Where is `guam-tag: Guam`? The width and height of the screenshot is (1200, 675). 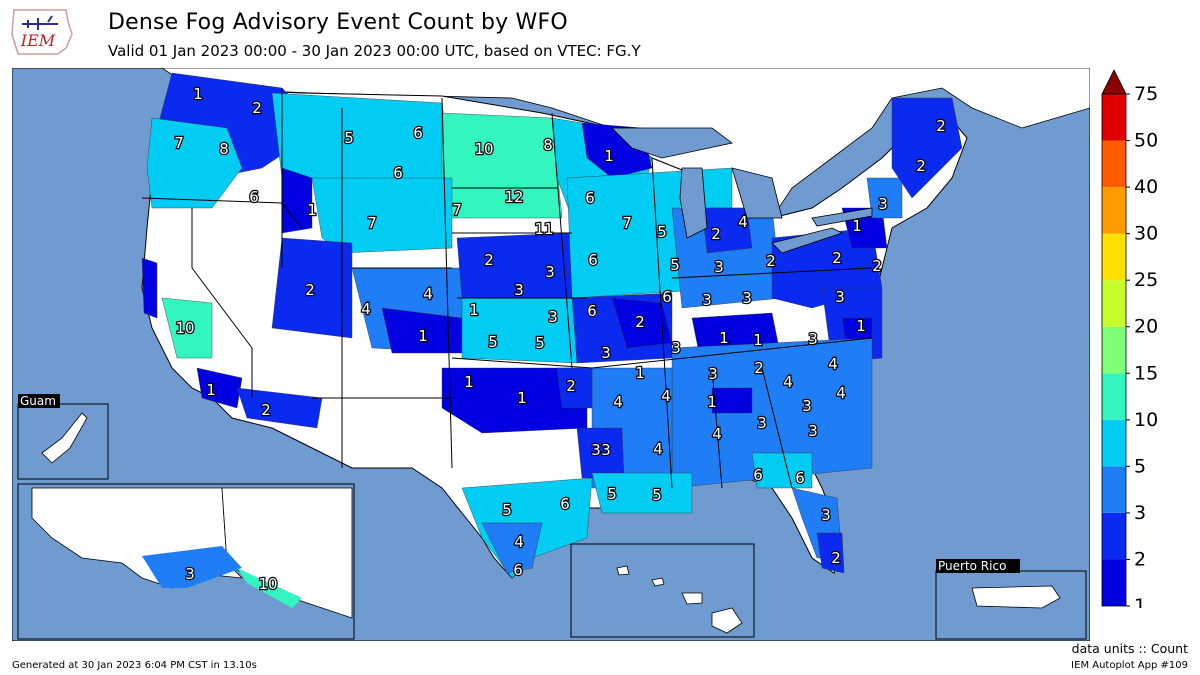
guam-tag: Guam is located at coordinates (38, 401).